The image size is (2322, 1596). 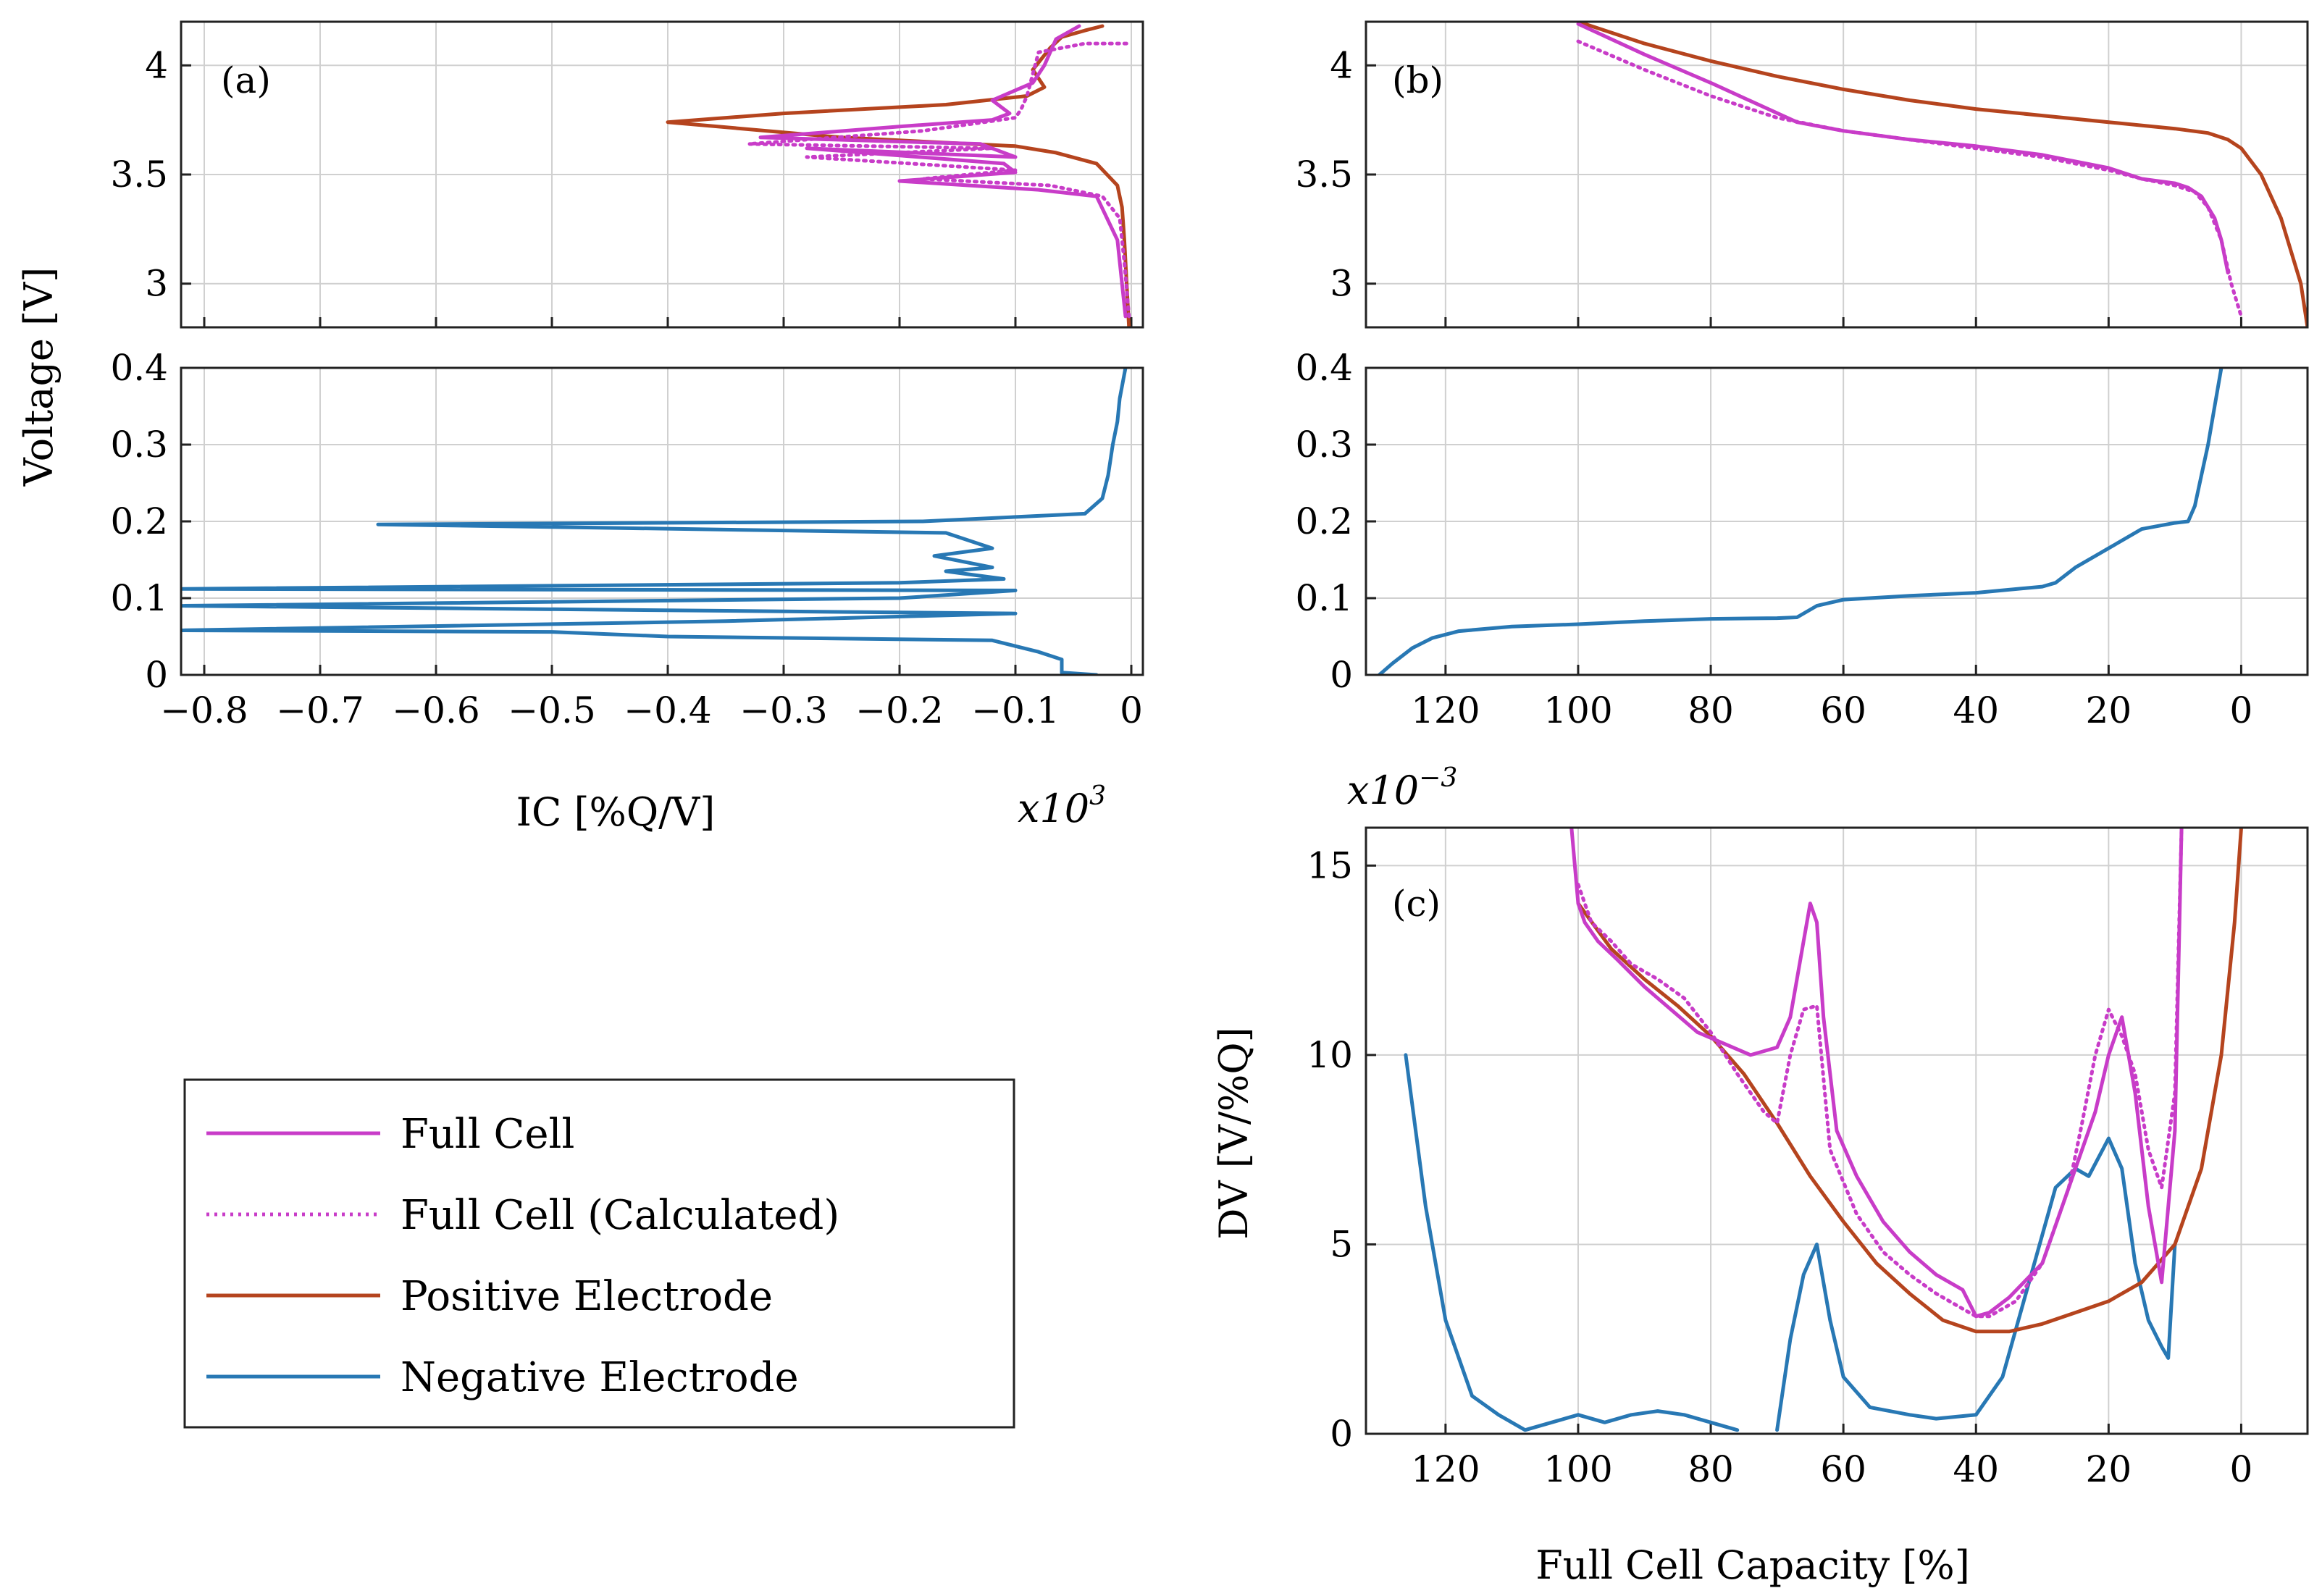 What do you see at coordinates (39, 377) in the screenshot?
I see `voltage-ylabel: Voltage [V]` at bounding box center [39, 377].